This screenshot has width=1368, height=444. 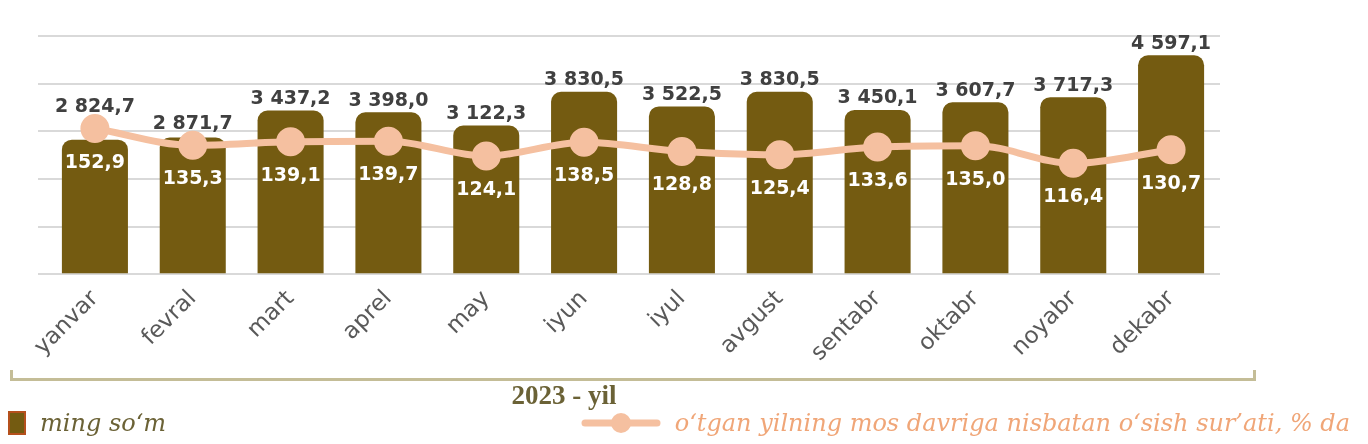 I want to click on data-label: 3 717,3, so click(x=1073, y=83).